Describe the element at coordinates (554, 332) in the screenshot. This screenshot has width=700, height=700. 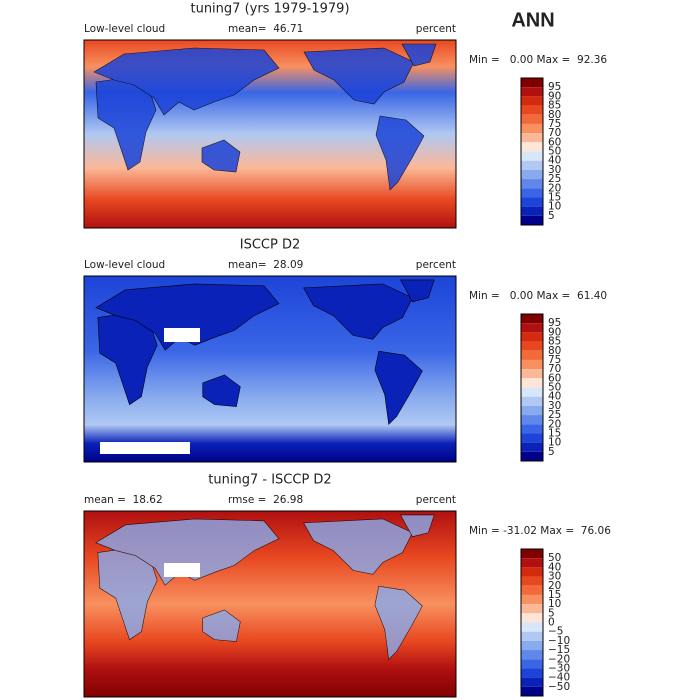
I see `colorbar-label: 90` at that location.